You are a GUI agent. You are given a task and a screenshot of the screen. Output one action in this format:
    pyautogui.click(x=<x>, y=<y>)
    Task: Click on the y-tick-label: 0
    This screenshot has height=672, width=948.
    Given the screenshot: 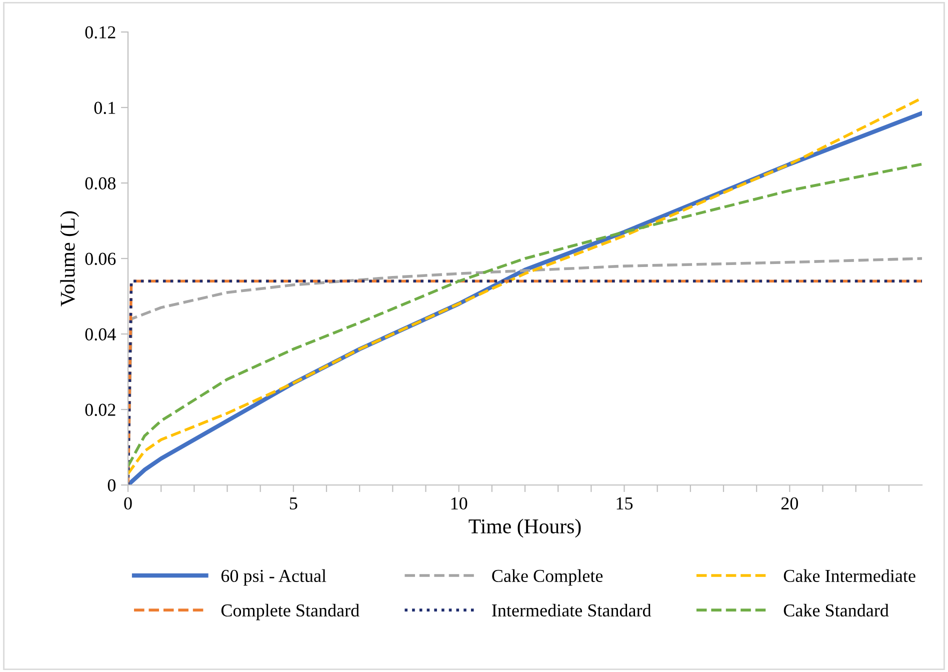 What is the action you would take?
    pyautogui.click(x=112, y=485)
    